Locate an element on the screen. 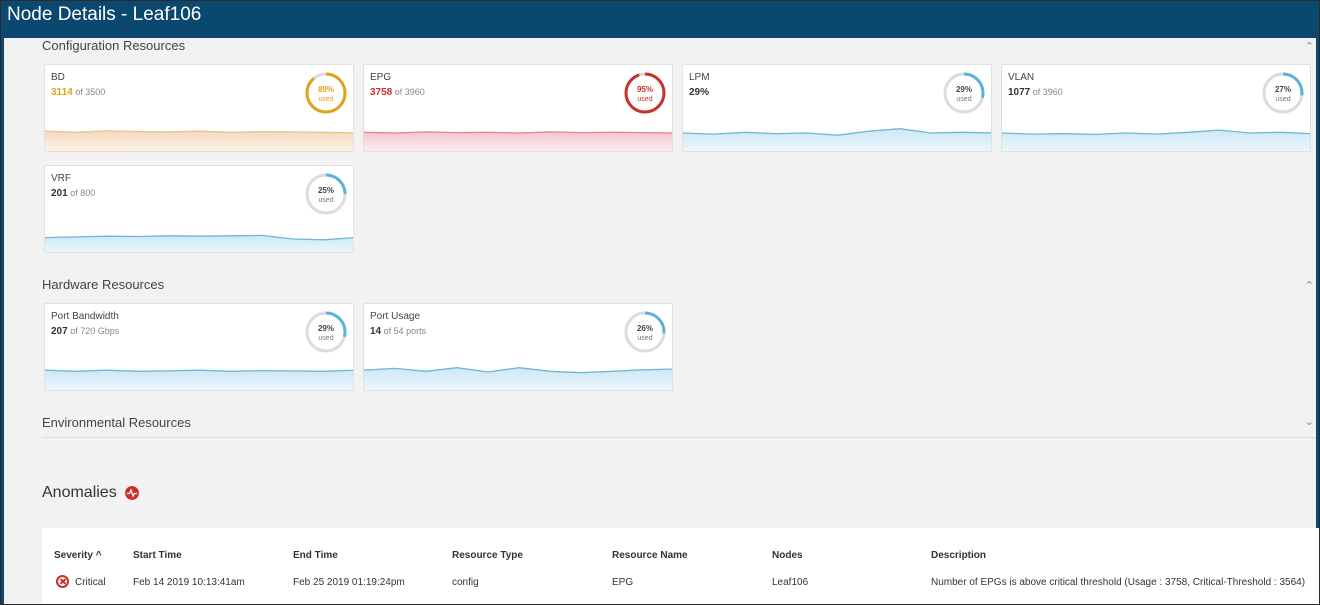  resource-used-count: 201 is located at coordinates (59, 193).